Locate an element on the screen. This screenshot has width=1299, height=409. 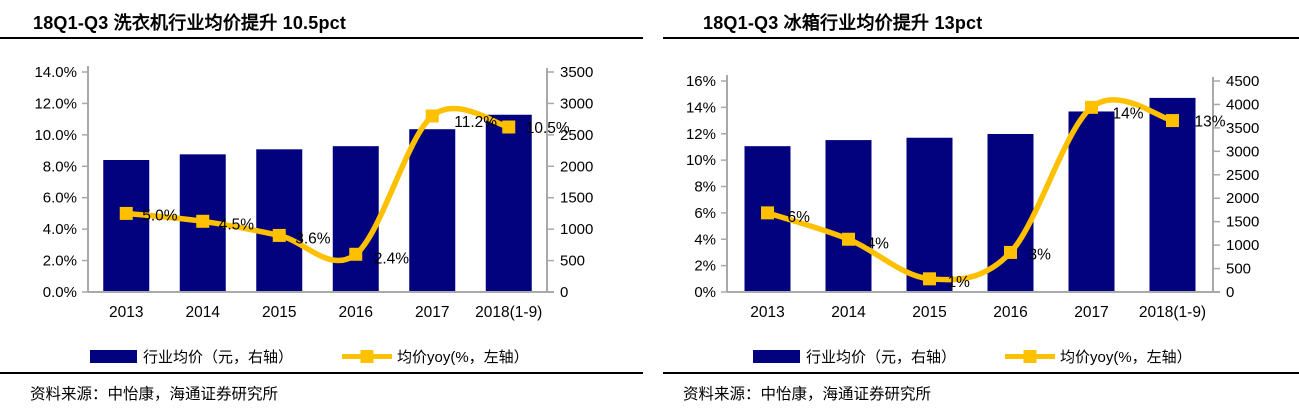
data-label-2015: 3.6% is located at coordinates (313, 238).